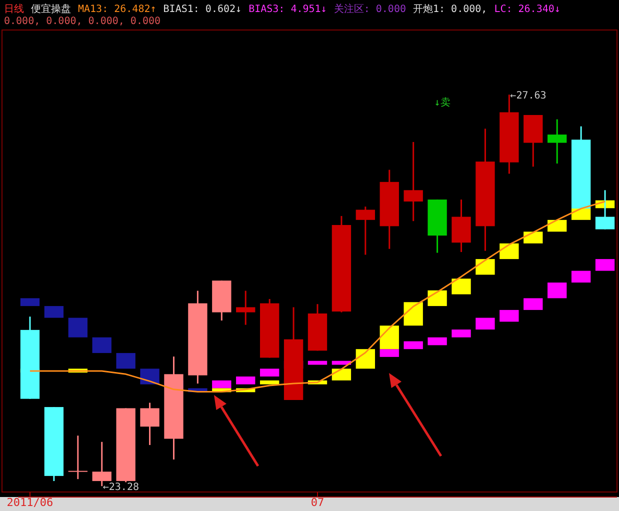  What do you see at coordinates (370, 9) in the screenshot?
I see `text: 关注区: 0.000` at bounding box center [370, 9].